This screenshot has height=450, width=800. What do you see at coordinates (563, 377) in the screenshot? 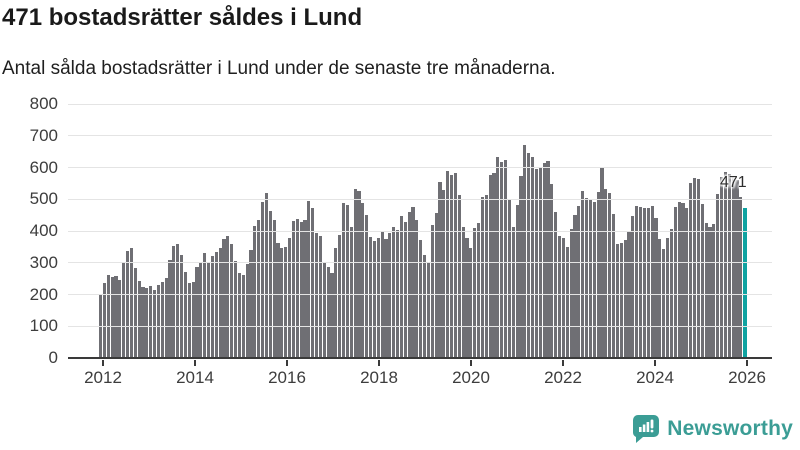
I see `x-axis-label: 2022` at bounding box center [563, 377].